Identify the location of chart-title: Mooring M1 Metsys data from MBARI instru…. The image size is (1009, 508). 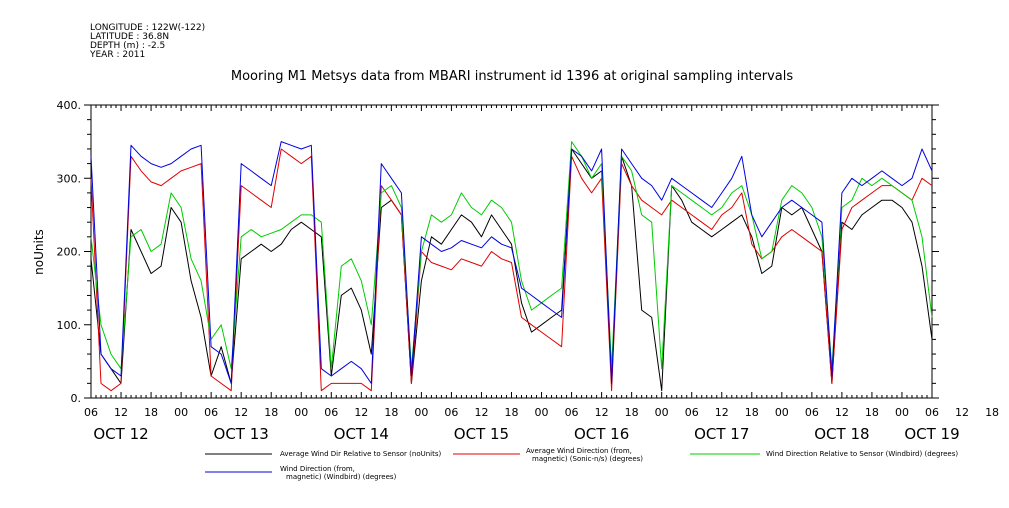
(512, 76).